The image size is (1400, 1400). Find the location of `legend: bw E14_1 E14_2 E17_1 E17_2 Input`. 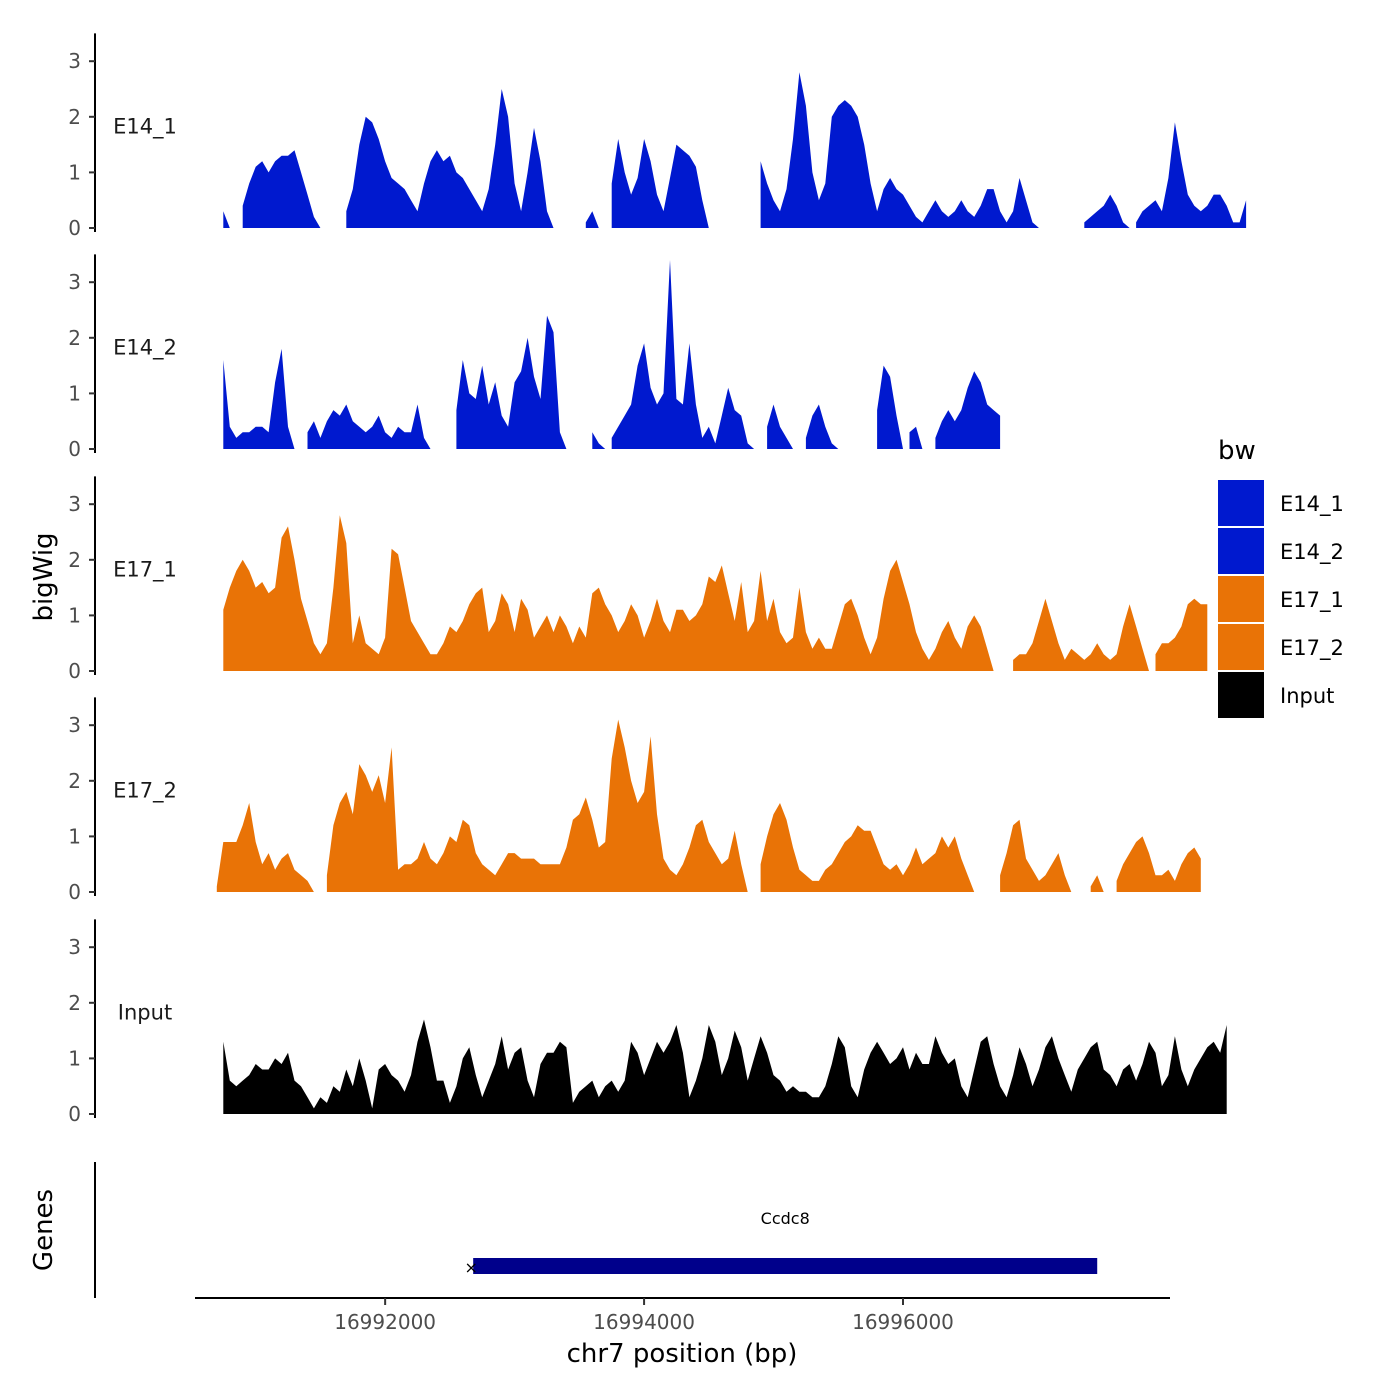

legend: bw E14_1 E14_2 E17_1 E17_2 Input is located at coordinates (1281, 577).